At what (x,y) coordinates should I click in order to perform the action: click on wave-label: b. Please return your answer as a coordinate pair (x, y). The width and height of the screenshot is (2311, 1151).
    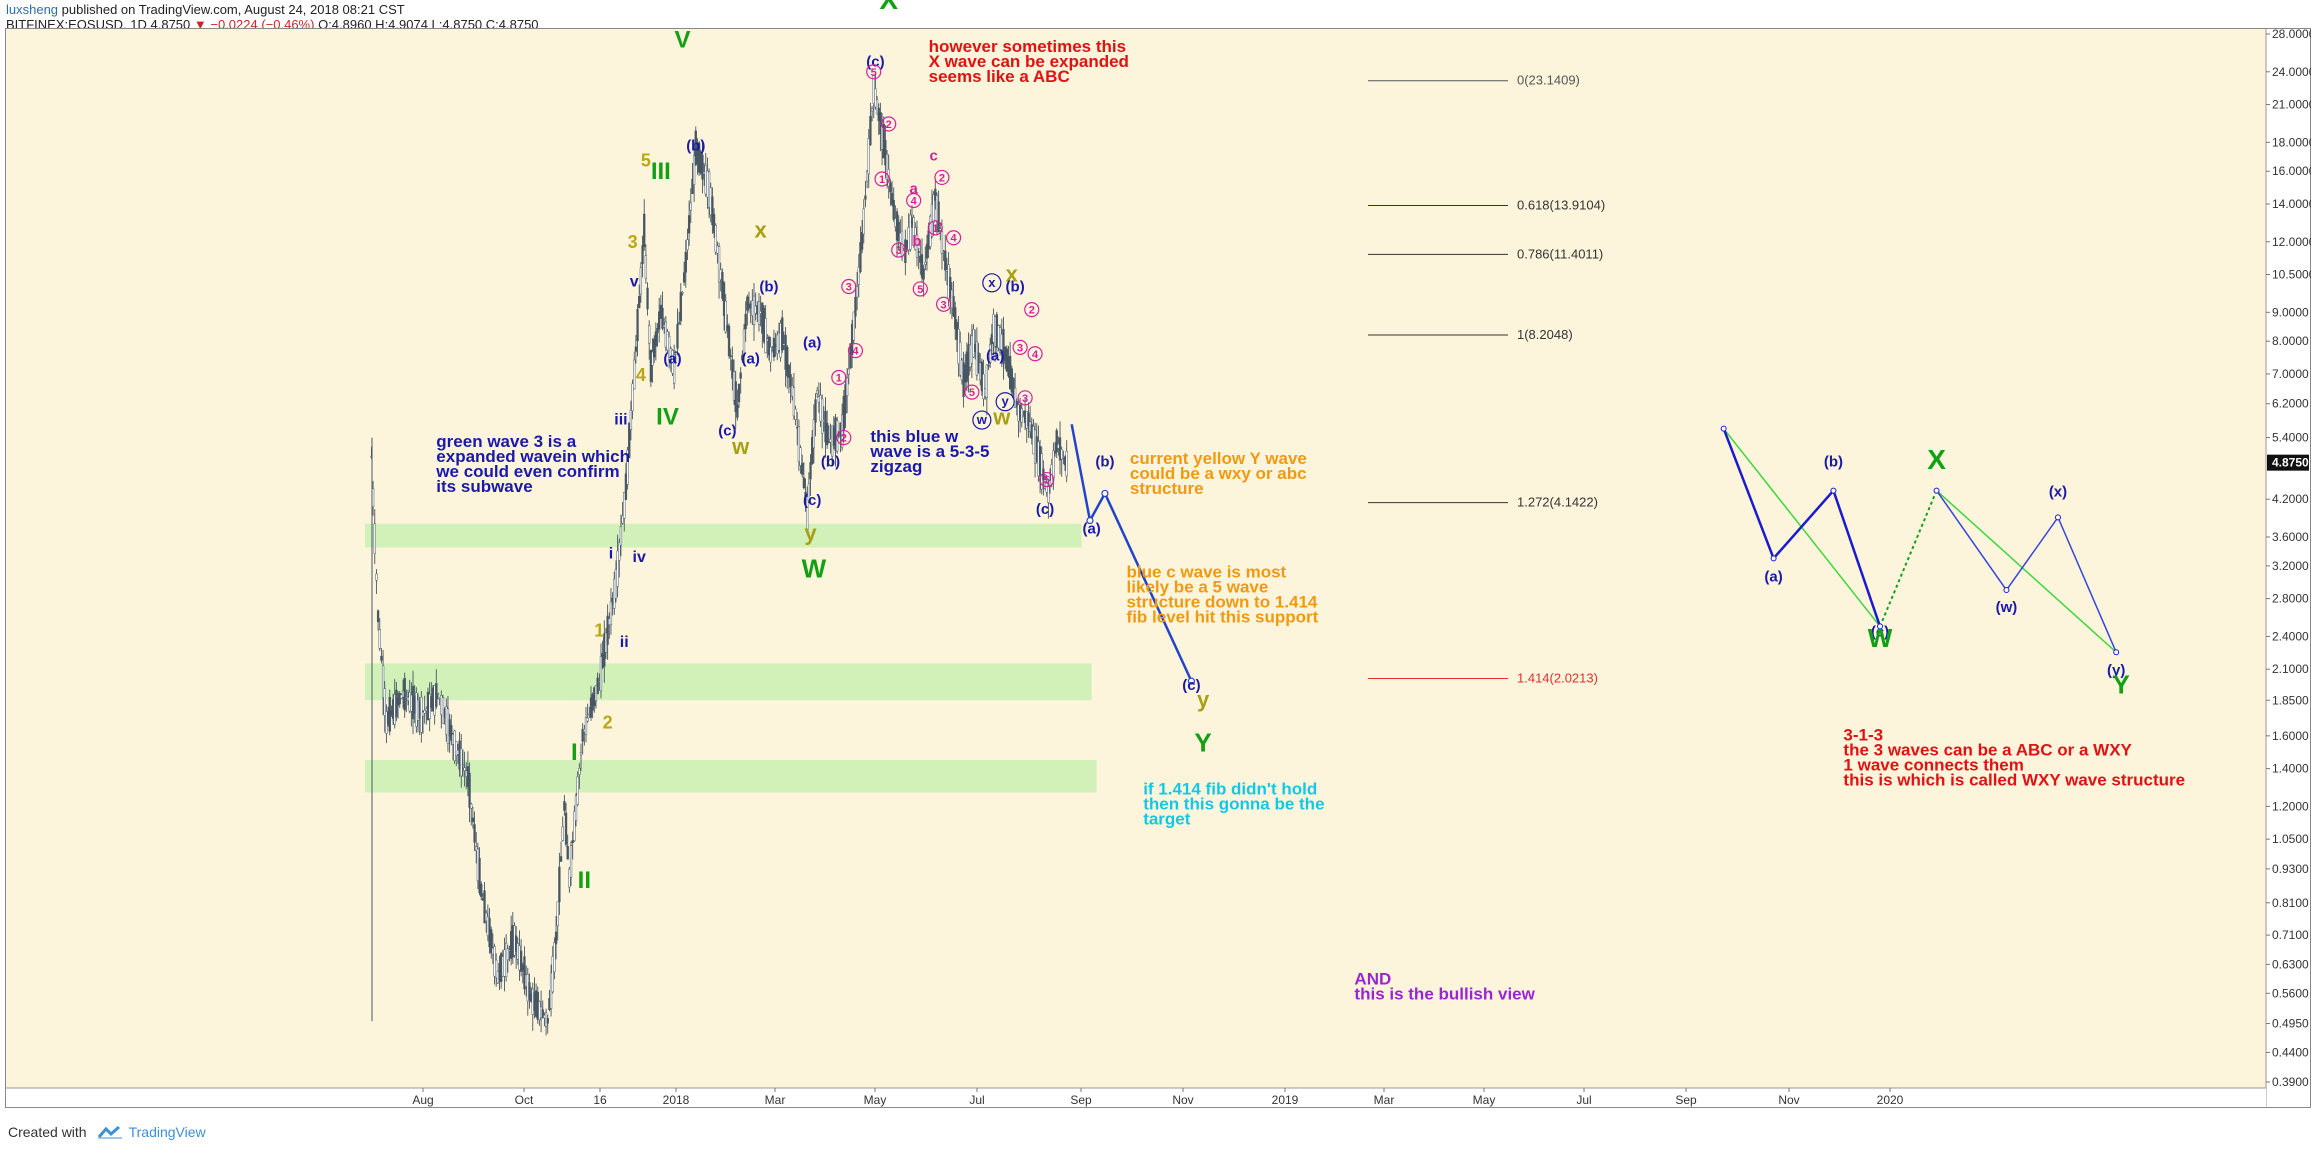
    Looking at the image, I should click on (916, 241).